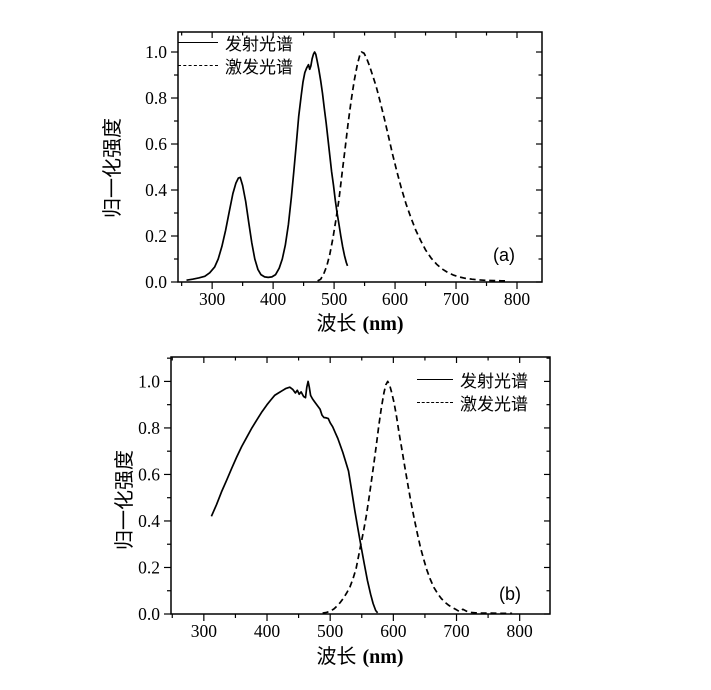 The height and width of the screenshot is (690, 711). Describe the element at coordinates (360, 657) in the screenshot. I see `x-axis-title-b: 波长 (nm)` at that location.